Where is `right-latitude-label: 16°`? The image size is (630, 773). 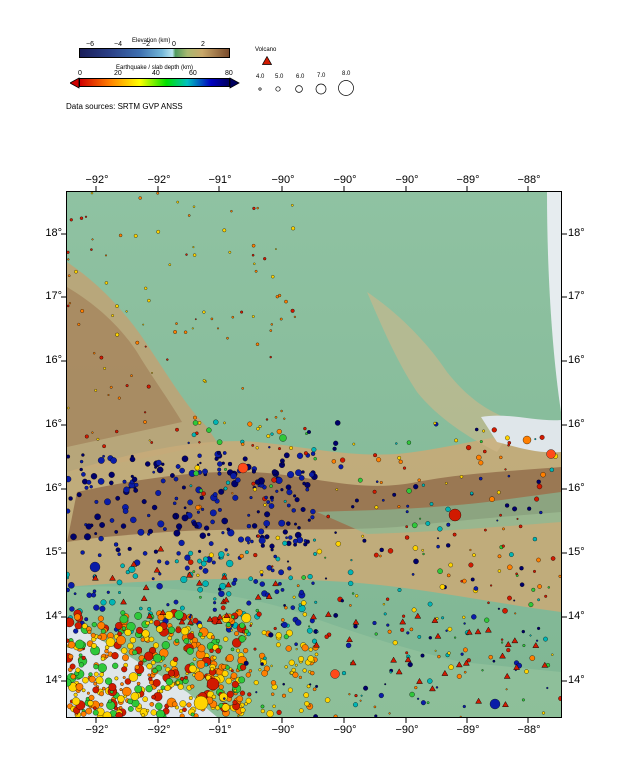
right-latitude-label: 16° is located at coordinates (576, 488).